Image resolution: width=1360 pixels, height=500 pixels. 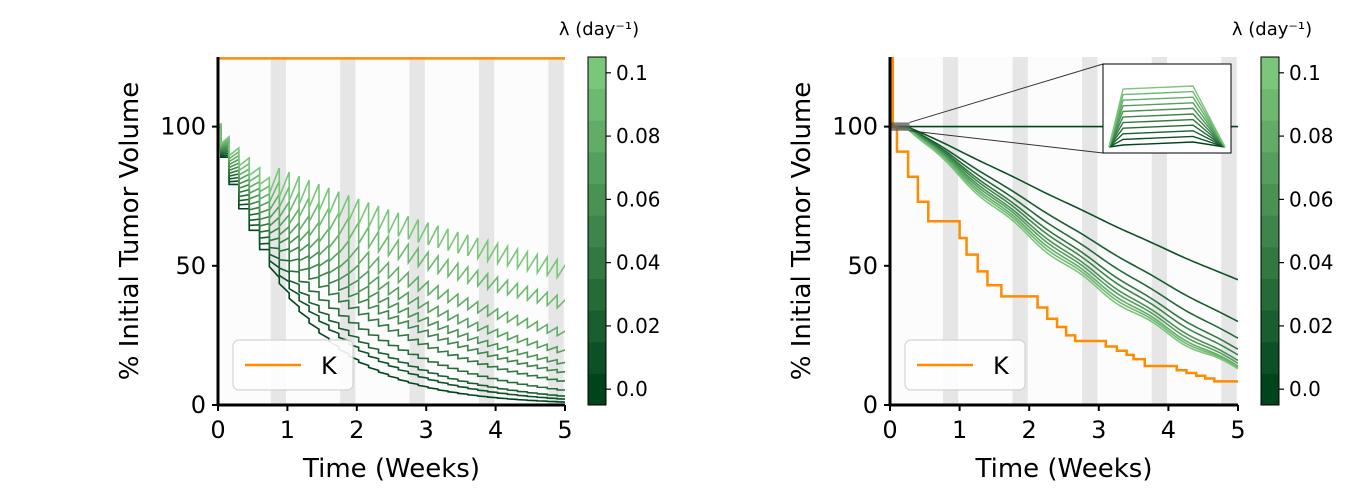 What do you see at coordinates (965, 365) in the screenshot?
I see `legend: K` at bounding box center [965, 365].